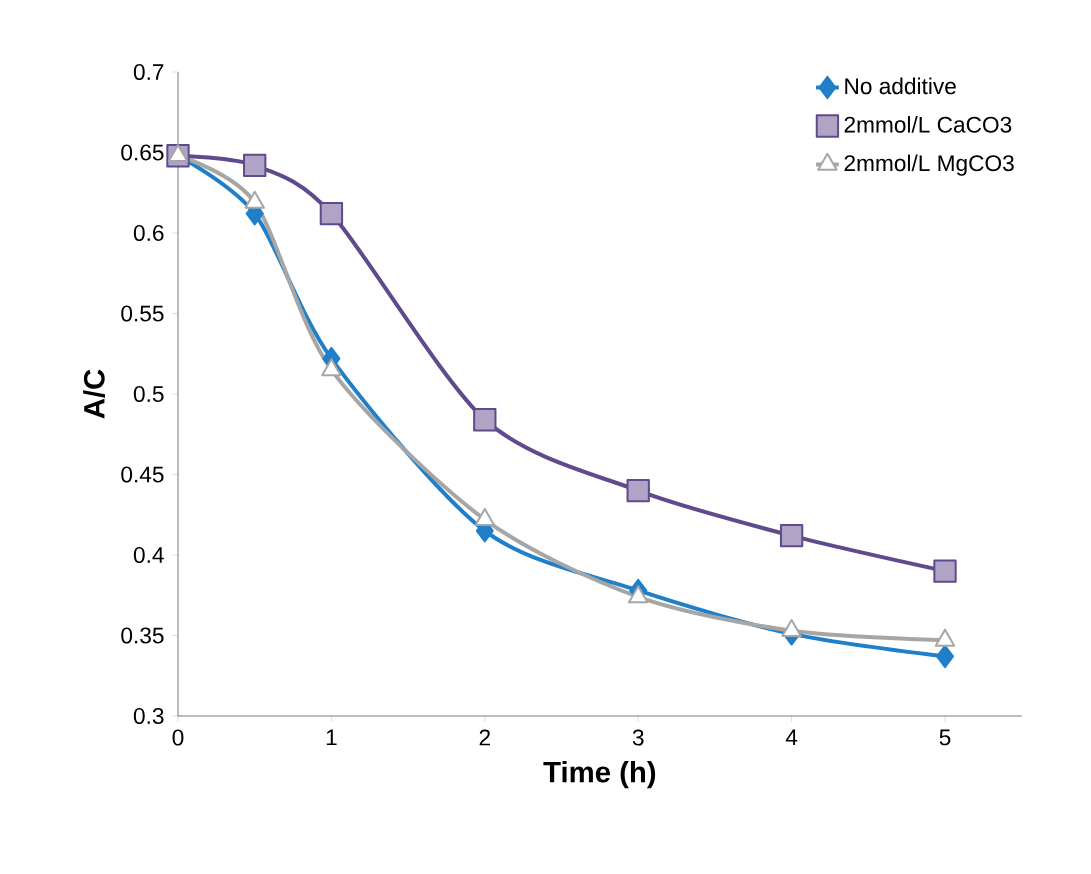  I want to click on y-tick-label: 0.3, so click(148, 716).